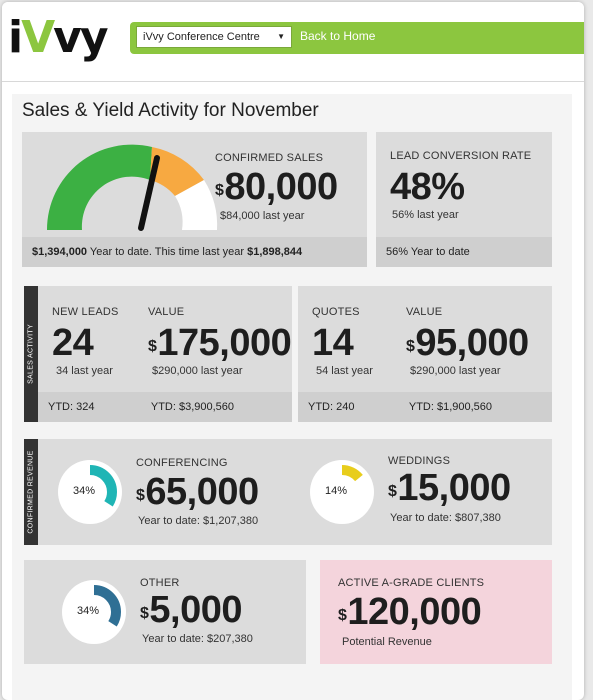  What do you see at coordinates (198, 521) in the screenshot?
I see `conferencing-ytd: Year to date: $1,207,380` at bounding box center [198, 521].